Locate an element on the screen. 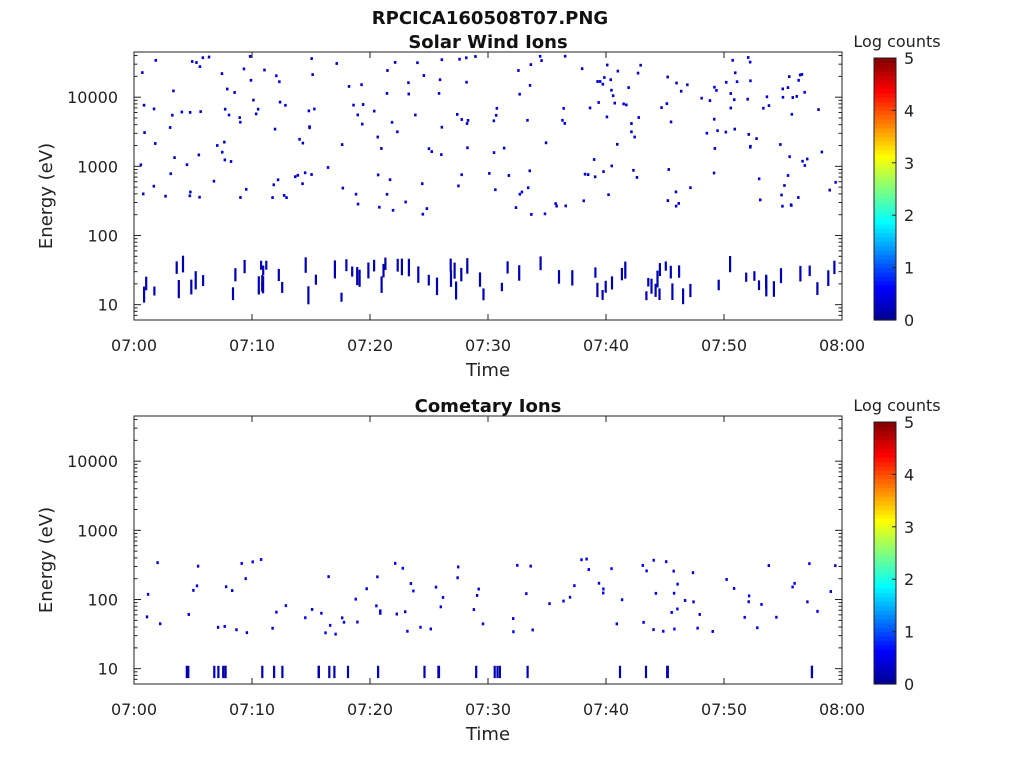  colorbar-tick-label: 4 is located at coordinates (909, 110).